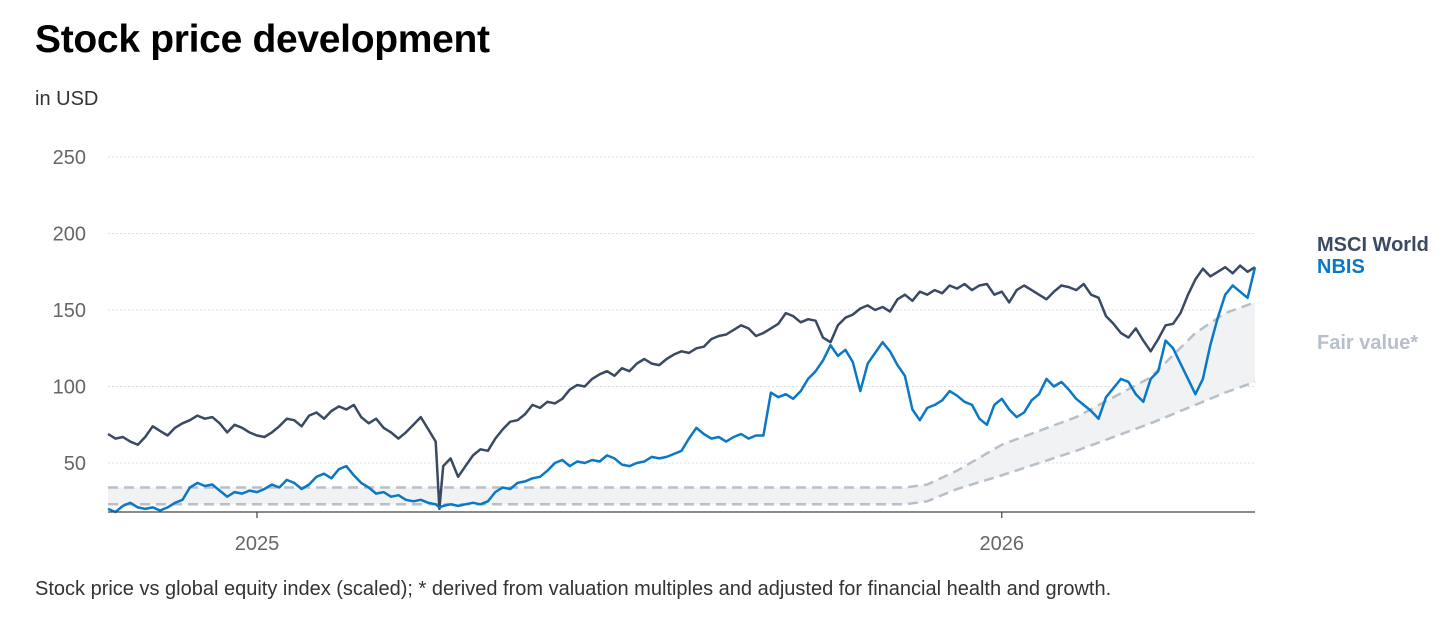  Describe the element at coordinates (69, 235) in the screenshot. I see `y-tick-label-200: 200` at that location.